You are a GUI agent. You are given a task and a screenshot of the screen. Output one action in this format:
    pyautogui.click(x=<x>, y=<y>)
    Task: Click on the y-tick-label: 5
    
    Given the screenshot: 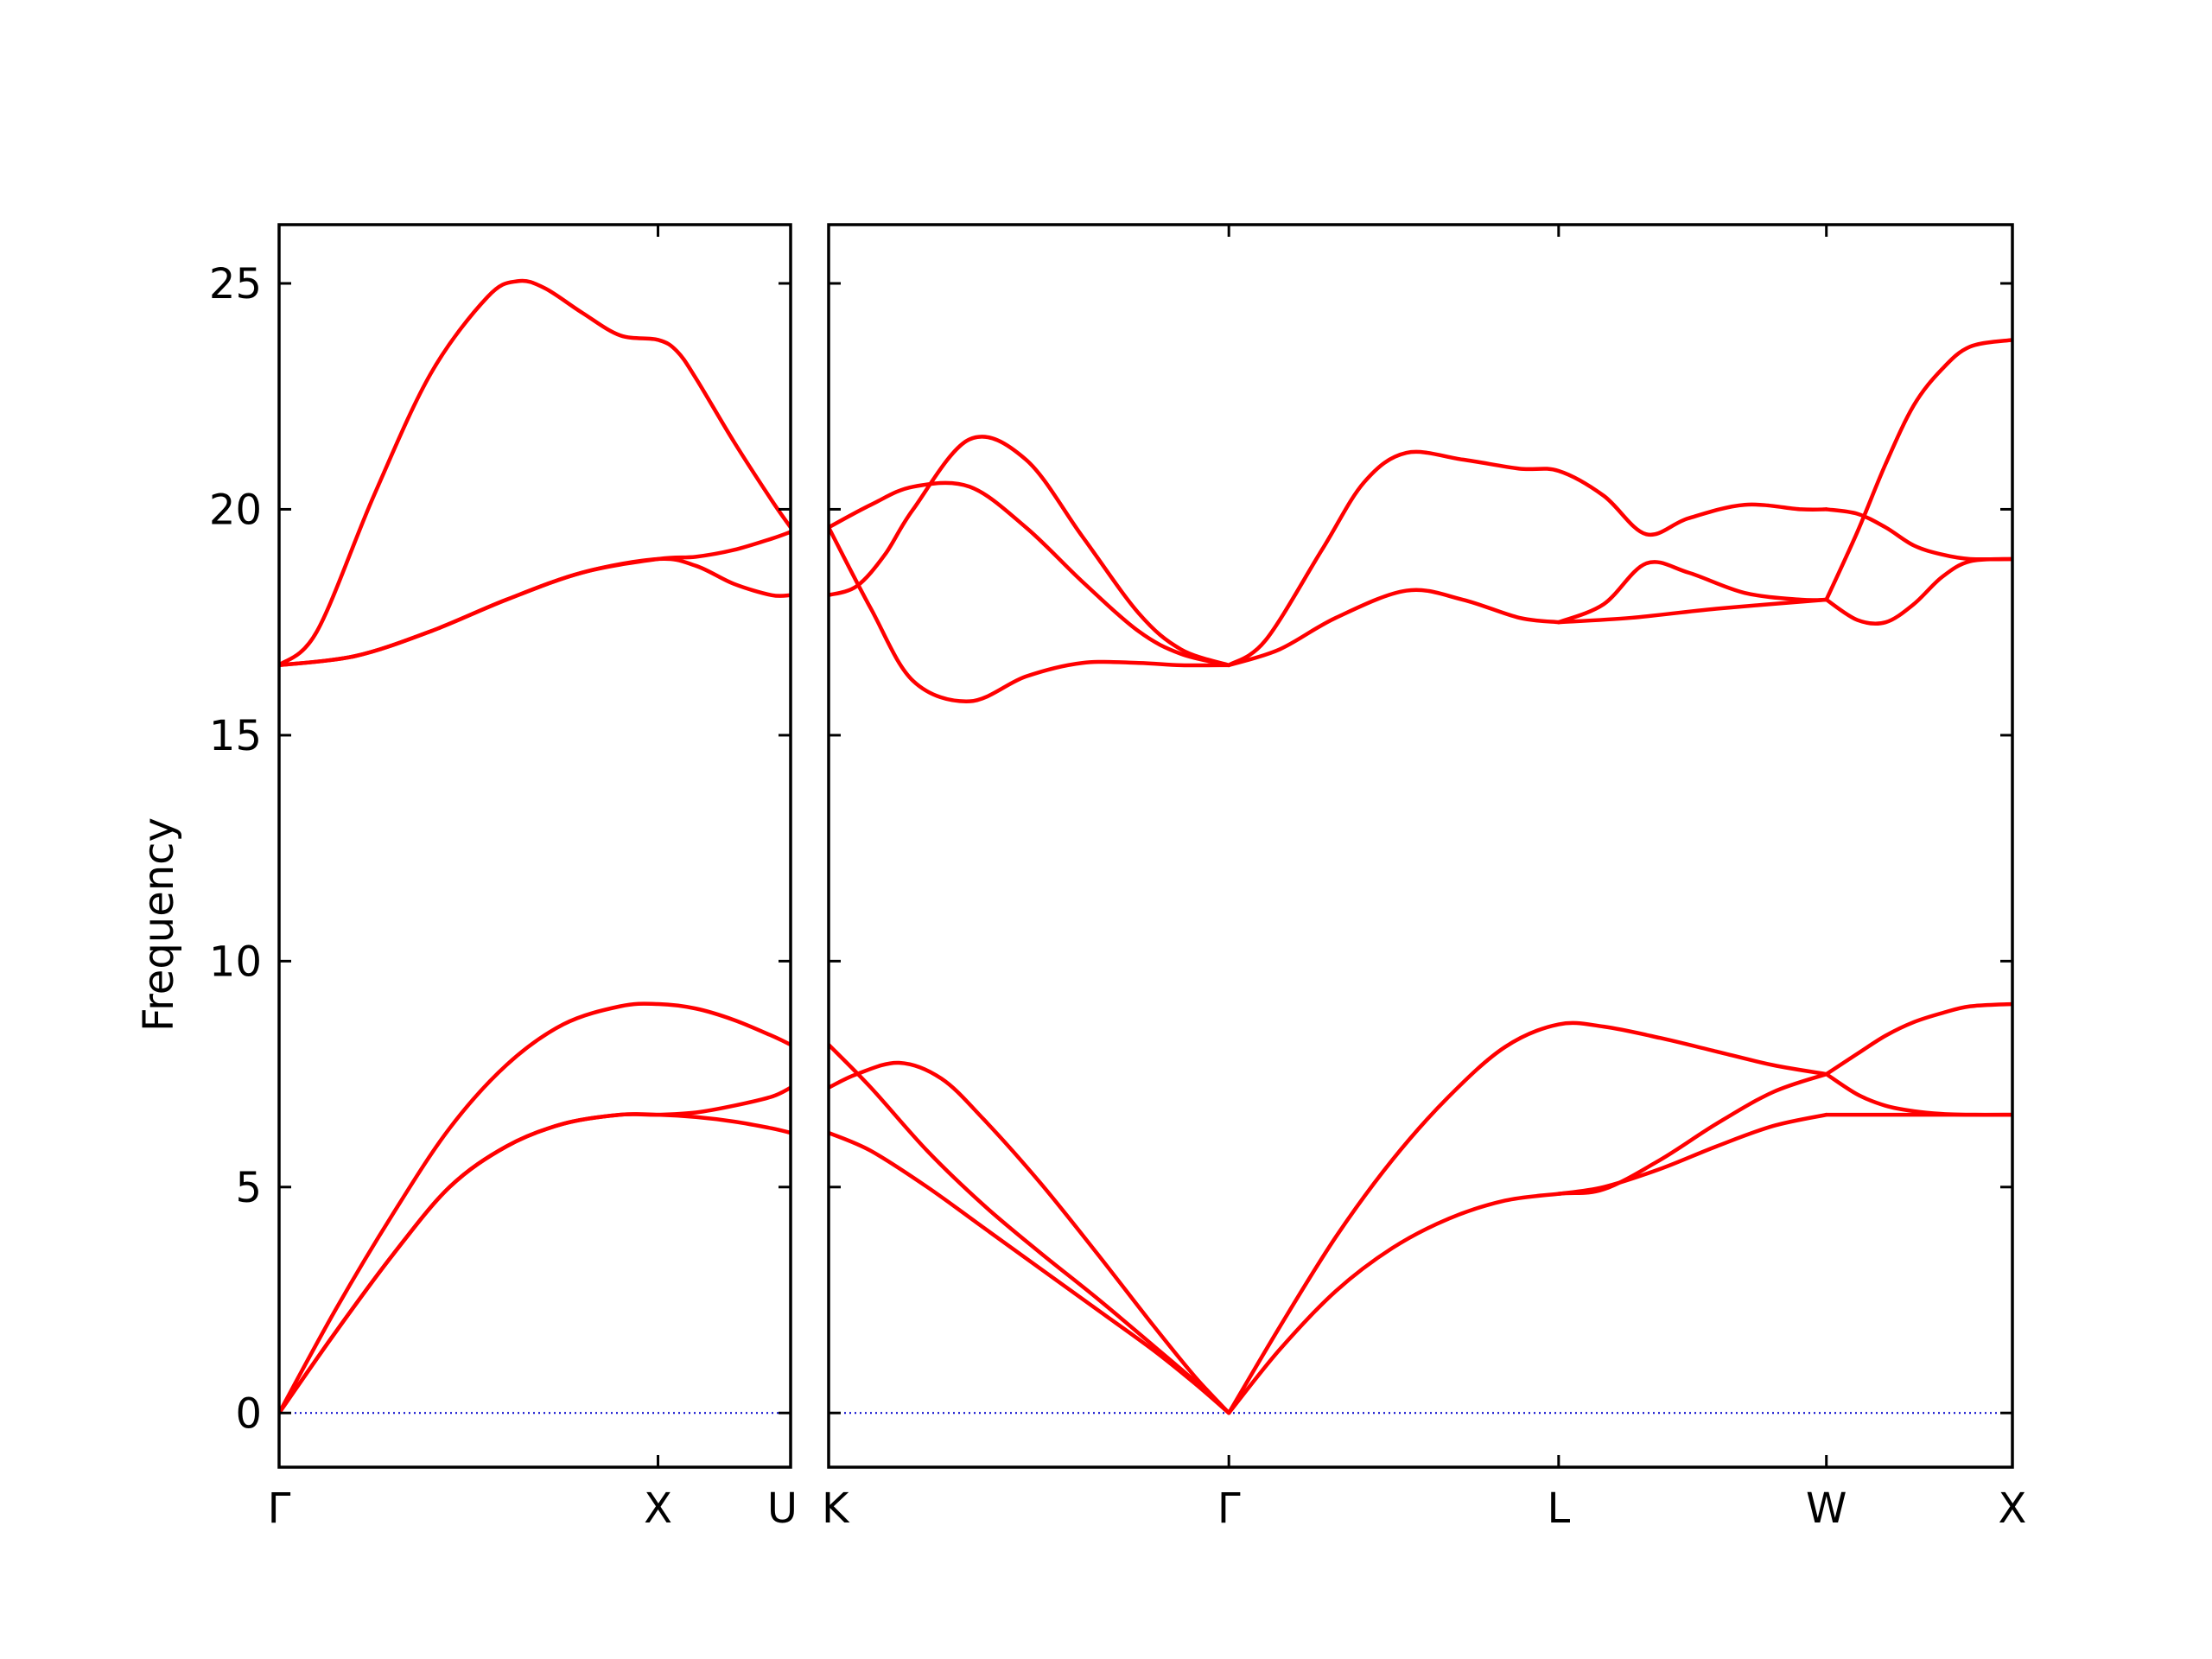 What is the action you would take?
    pyautogui.click(x=248, y=1188)
    